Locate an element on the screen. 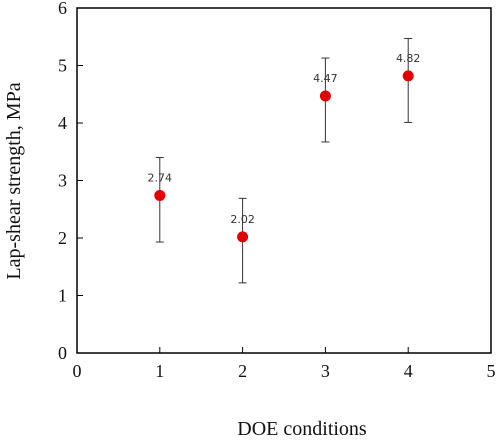  x-tick-label: 1 is located at coordinates (159, 371).